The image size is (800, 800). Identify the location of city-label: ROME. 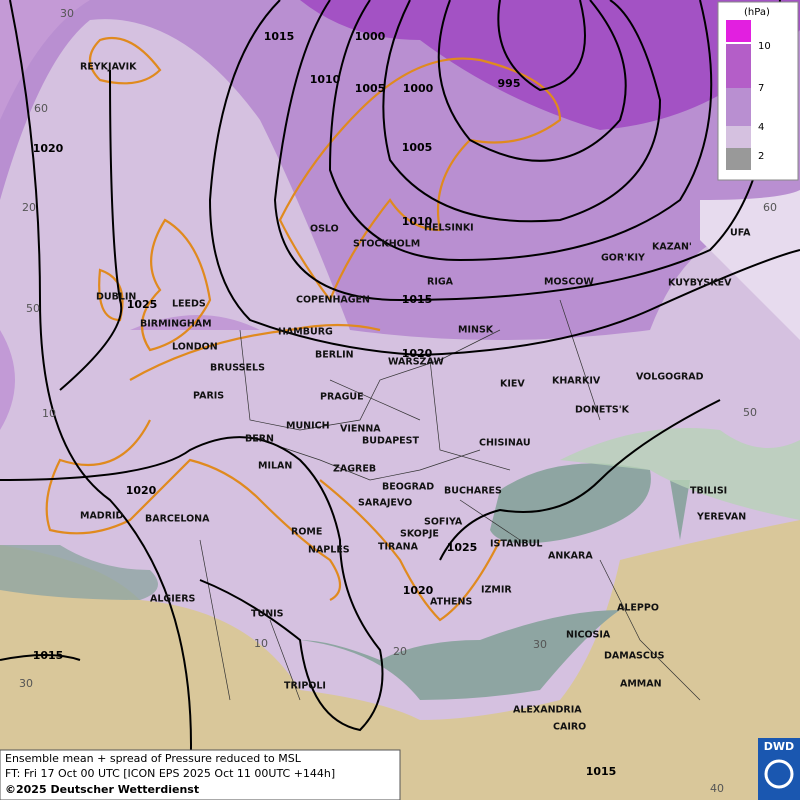
(306, 532).